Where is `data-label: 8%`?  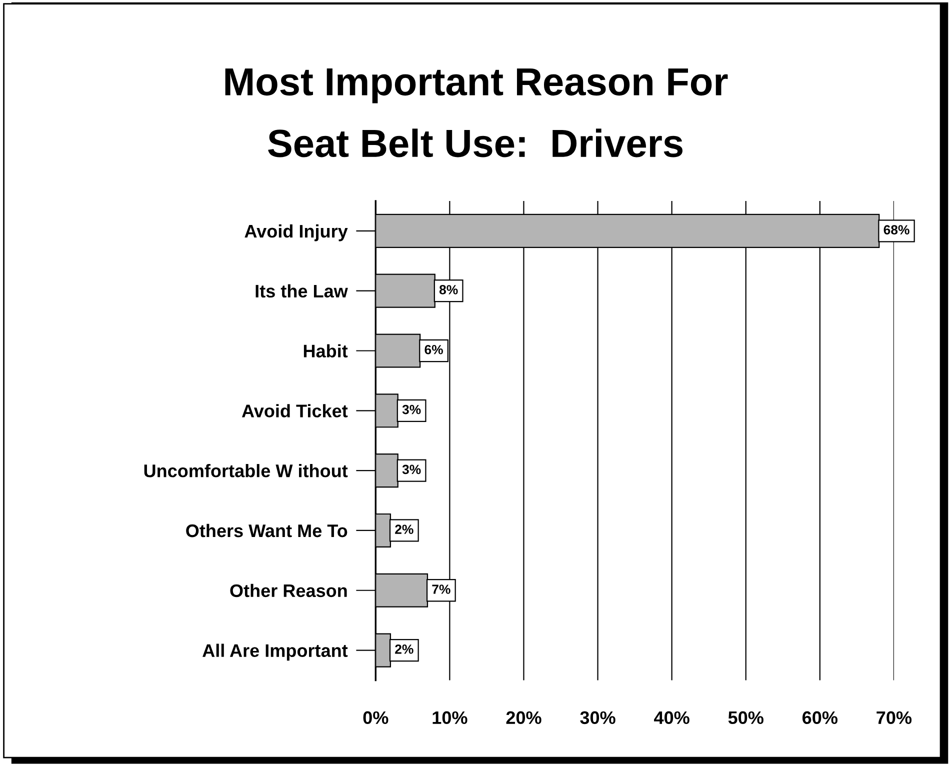 data-label: 8% is located at coordinates (448, 289).